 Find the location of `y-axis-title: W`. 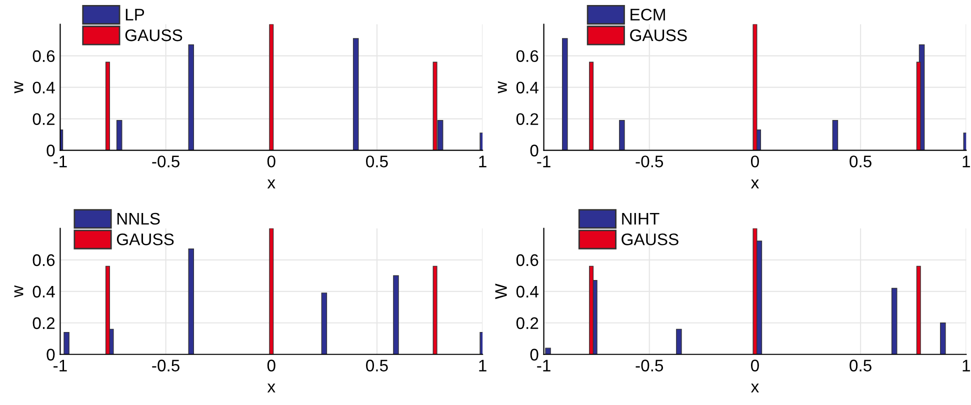

y-axis-title: W is located at coordinates (501, 292).